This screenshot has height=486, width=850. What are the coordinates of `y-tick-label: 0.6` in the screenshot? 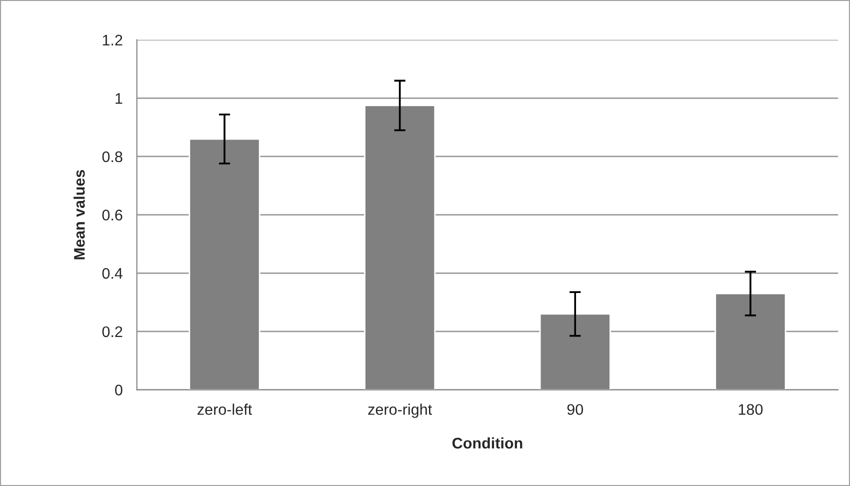 It's located at (112, 215).